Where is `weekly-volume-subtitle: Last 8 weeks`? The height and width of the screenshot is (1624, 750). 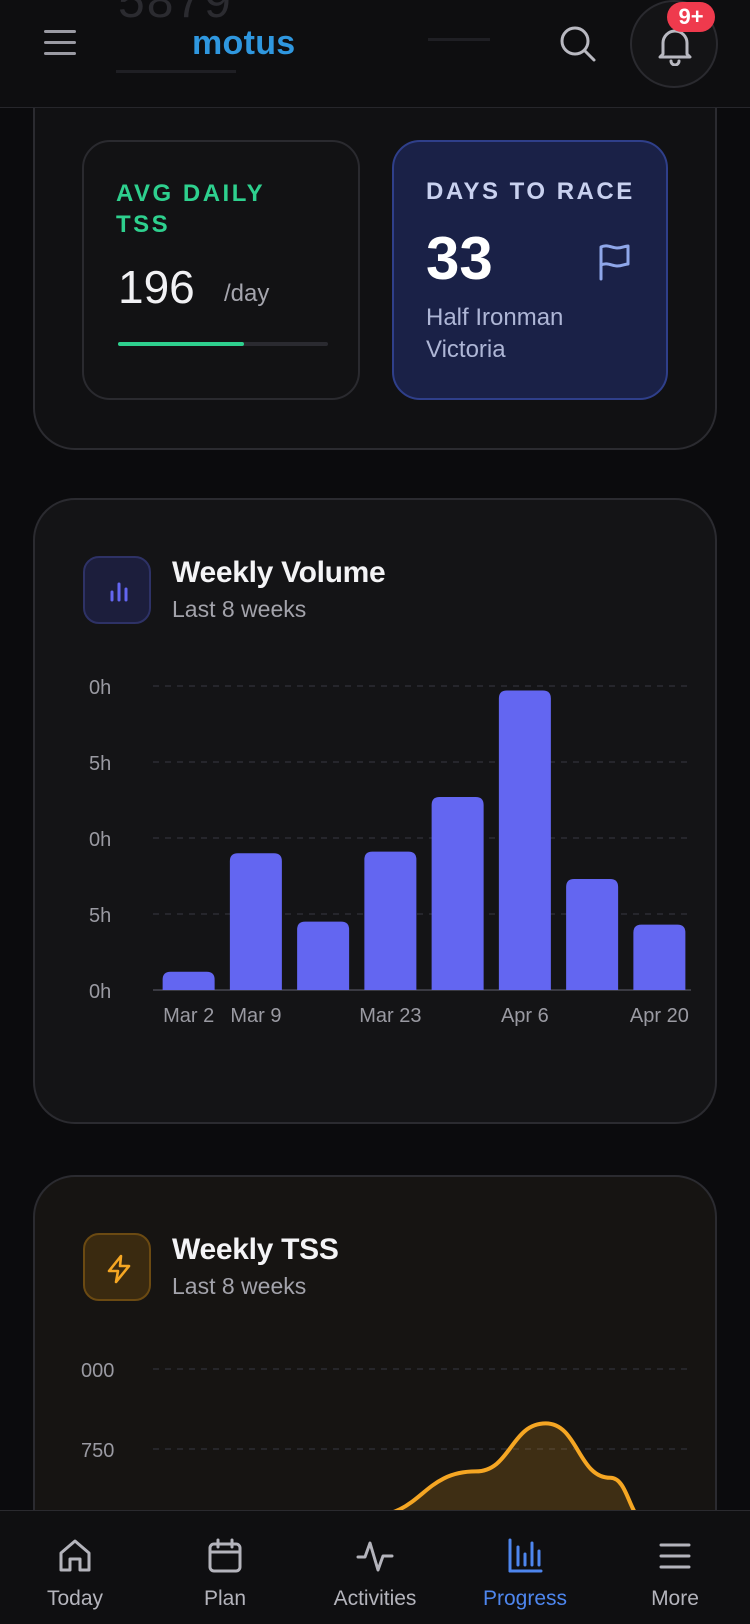
weekly-volume-subtitle: Last 8 weeks is located at coordinates (239, 609).